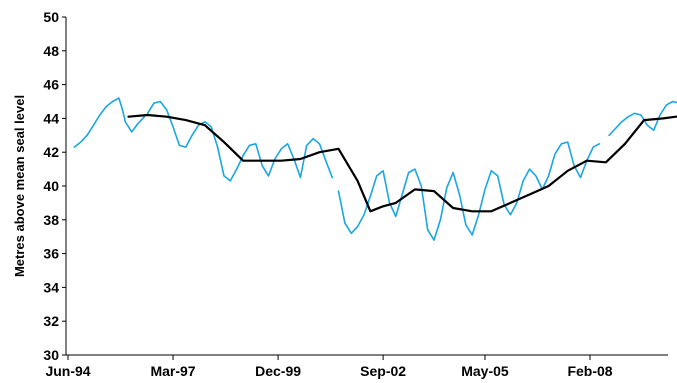 The image size is (677, 383). What do you see at coordinates (67, 371) in the screenshot?
I see `x-tick-label: Jun-94` at bounding box center [67, 371].